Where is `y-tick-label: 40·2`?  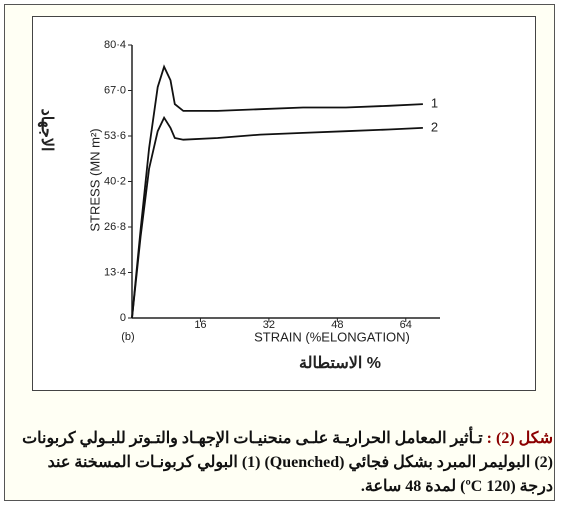
y-tick-label: 40·2 is located at coordinates (115, 181).